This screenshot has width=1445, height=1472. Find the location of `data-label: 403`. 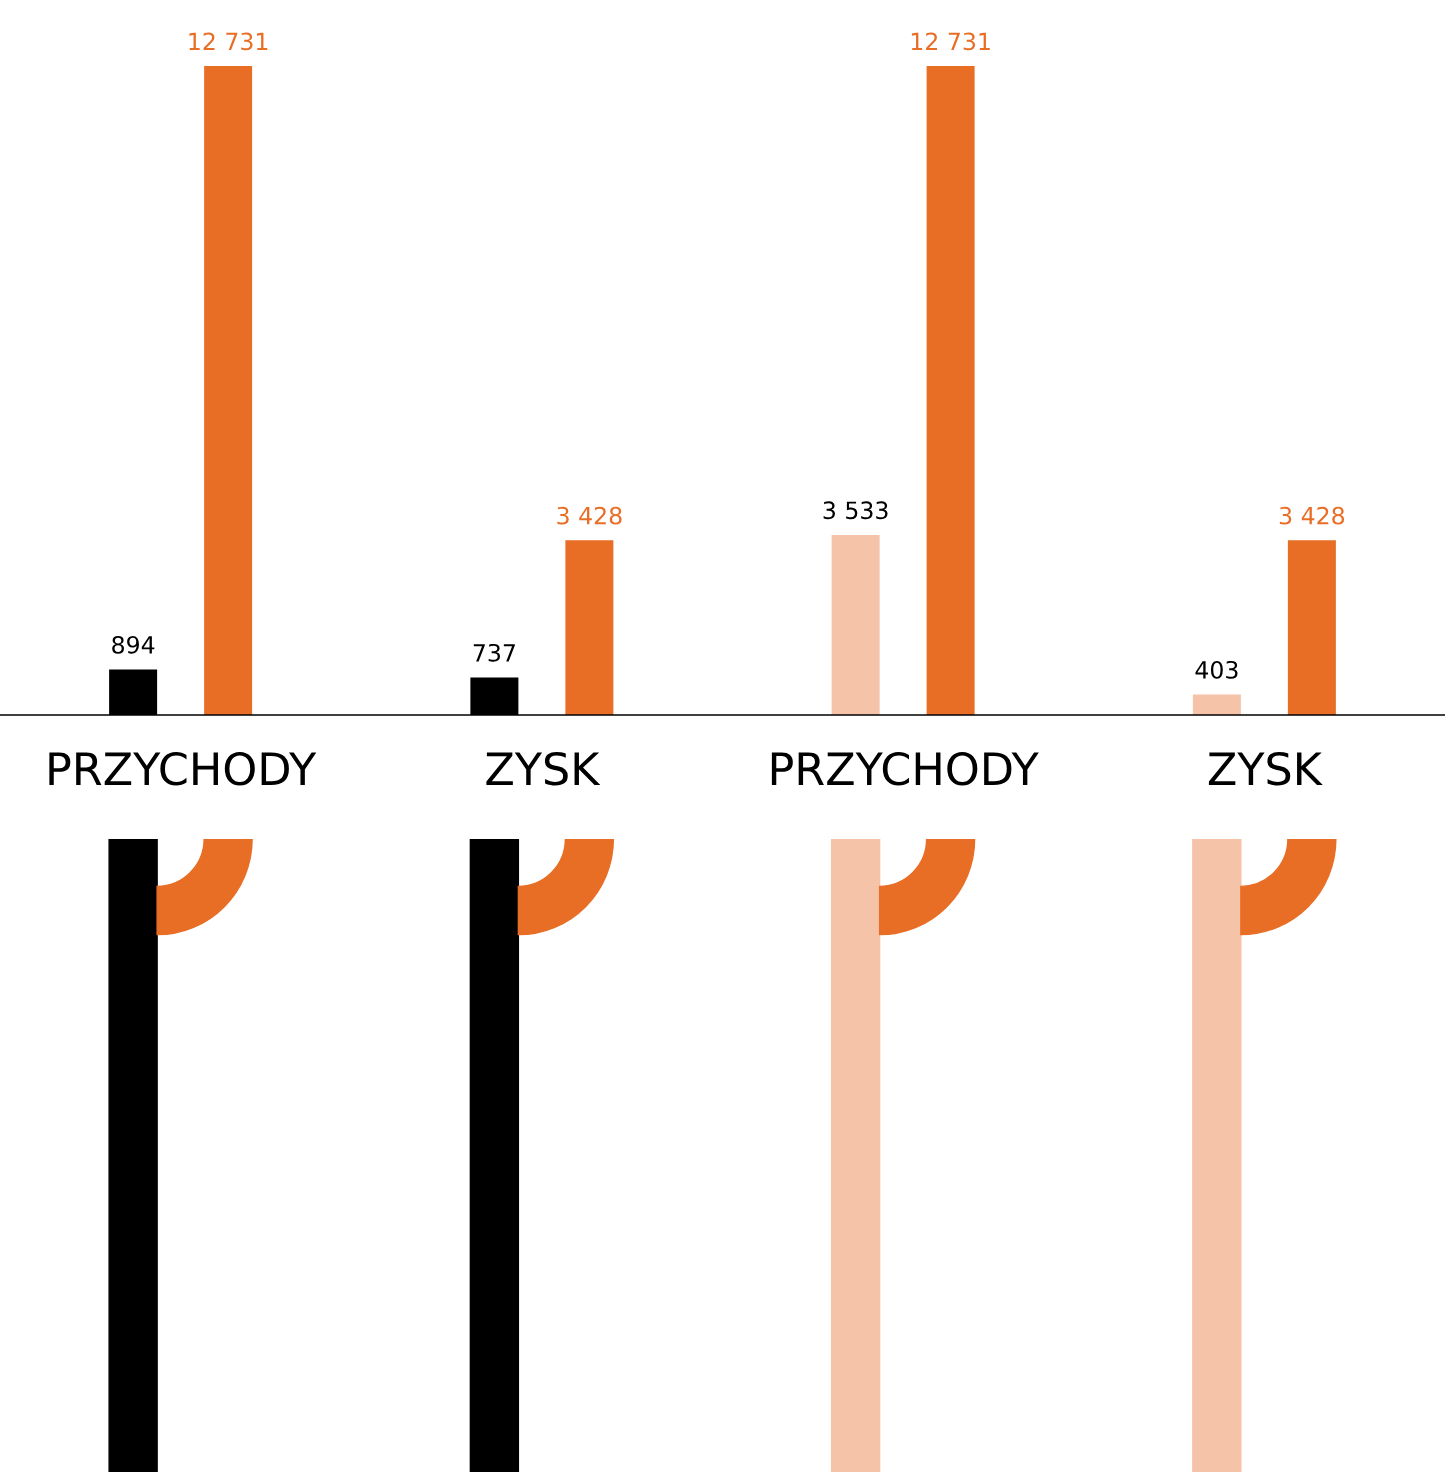

data-label: 403 is located at coordinates (1216, 669).